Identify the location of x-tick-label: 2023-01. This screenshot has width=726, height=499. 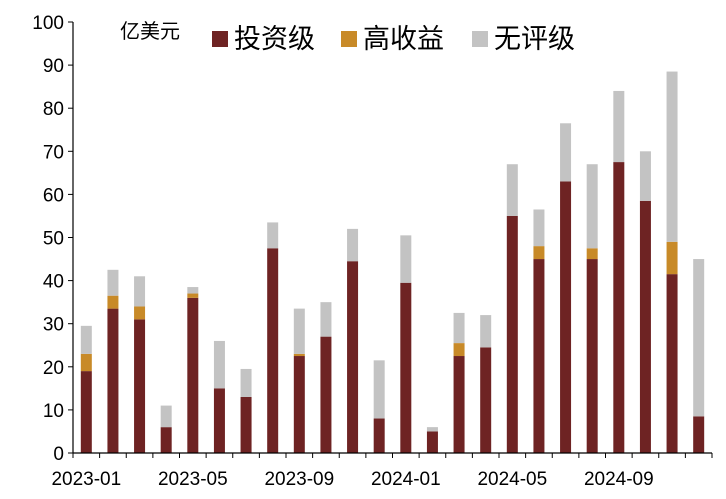
(86, 479).